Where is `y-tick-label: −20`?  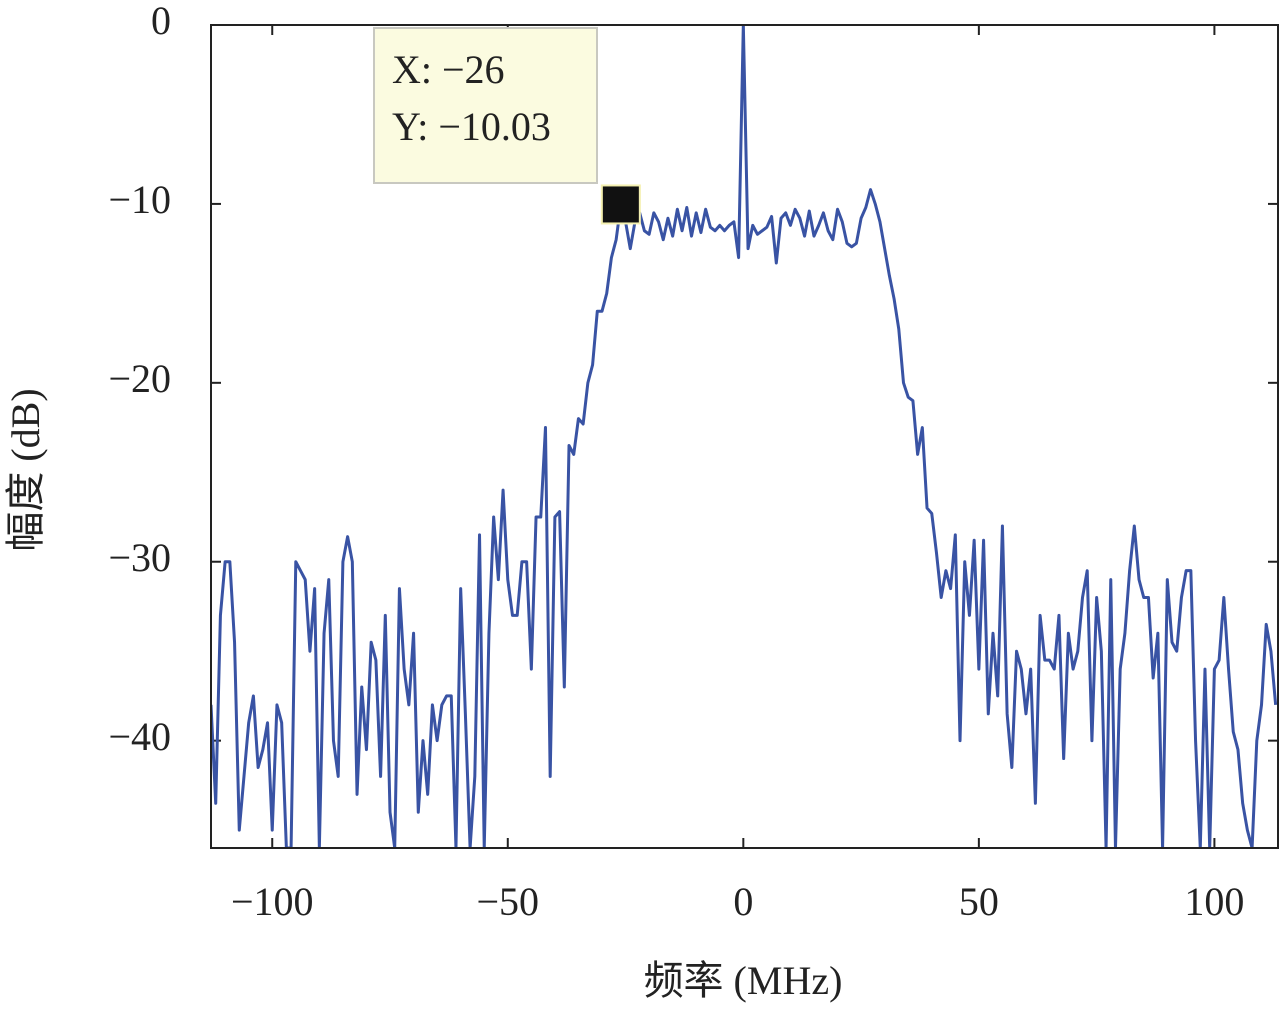 y-tick-label: −20 is located at coordinates (139, 378).